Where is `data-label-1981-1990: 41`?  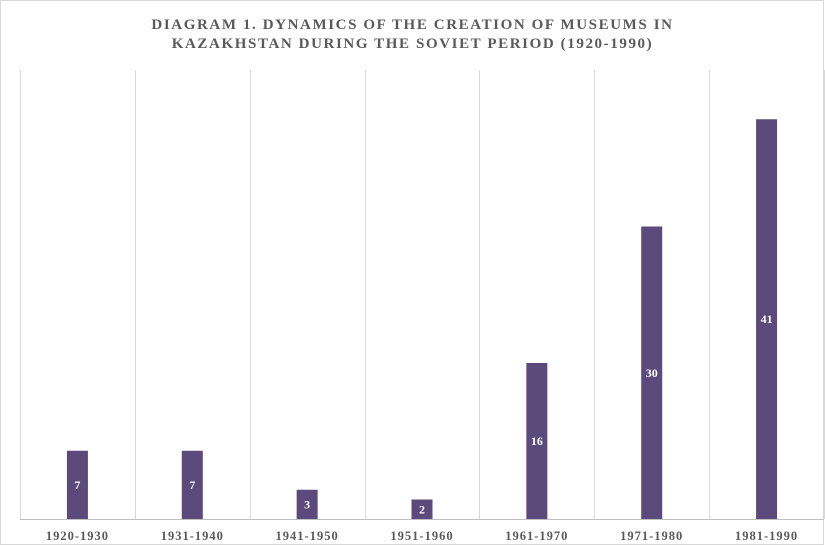
data-label-1981-1990: 41 is located at coordinates (767, 319).